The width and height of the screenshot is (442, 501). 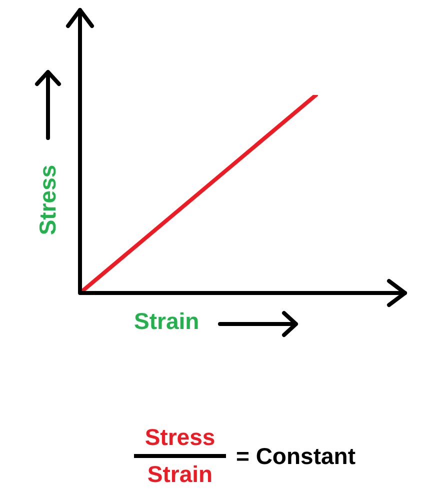 What do you see at coordinates (167, 321) in the screenshot?
I see `x-axis-title: Strain` at bounding box center [167, 321].